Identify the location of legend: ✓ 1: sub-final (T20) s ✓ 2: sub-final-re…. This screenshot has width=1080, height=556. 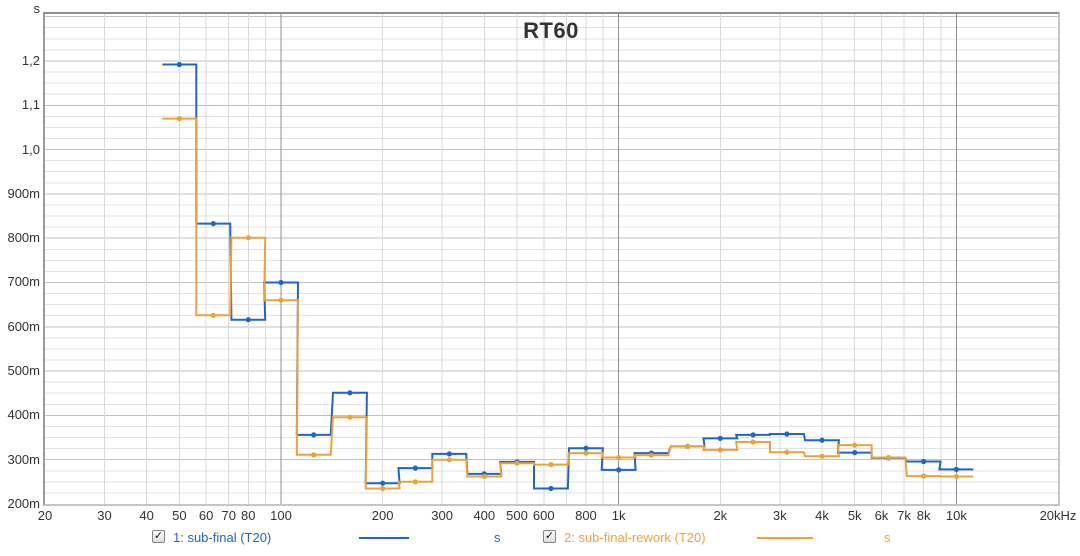
(540, 539).